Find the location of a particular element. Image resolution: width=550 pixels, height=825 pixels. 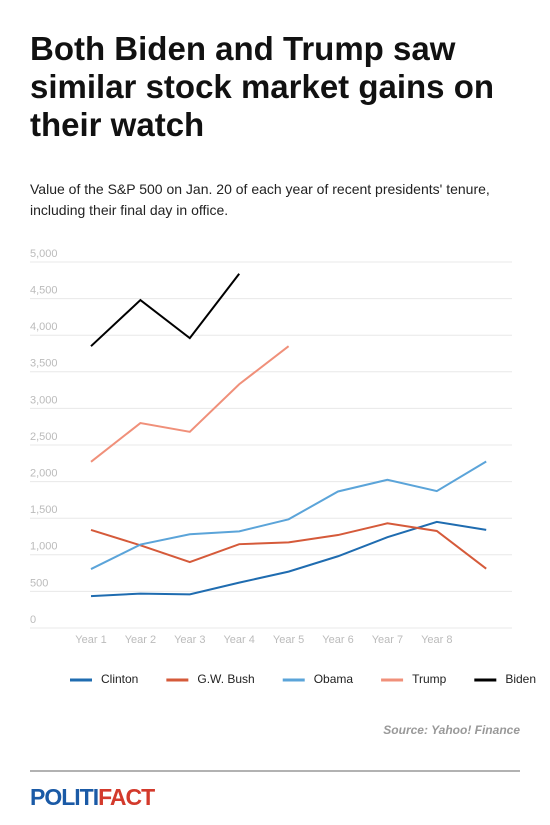

x-tick-label: Year 3 is located at coordinates (189, 640).